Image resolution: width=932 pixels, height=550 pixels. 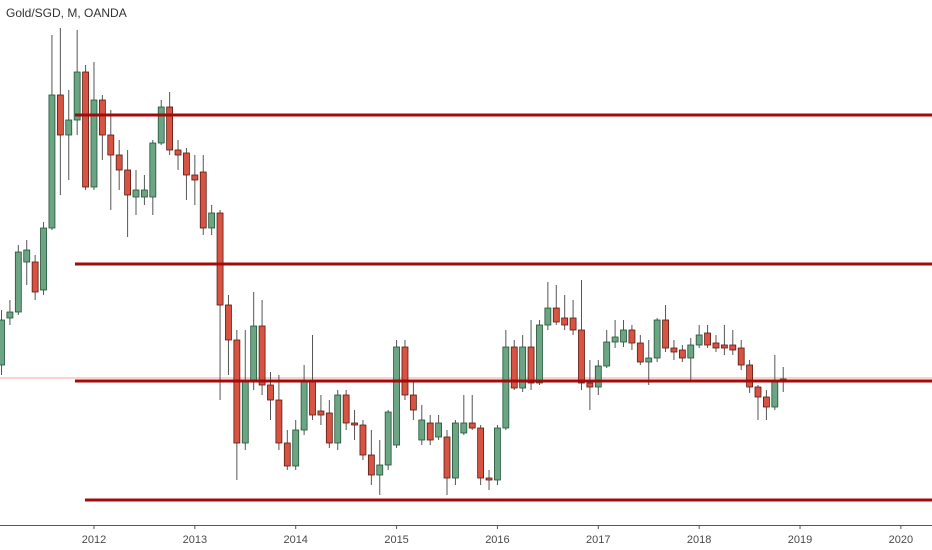 I want to click on chart-title: Gold/SGD, M, OANDA, so click(x=66, y=13).